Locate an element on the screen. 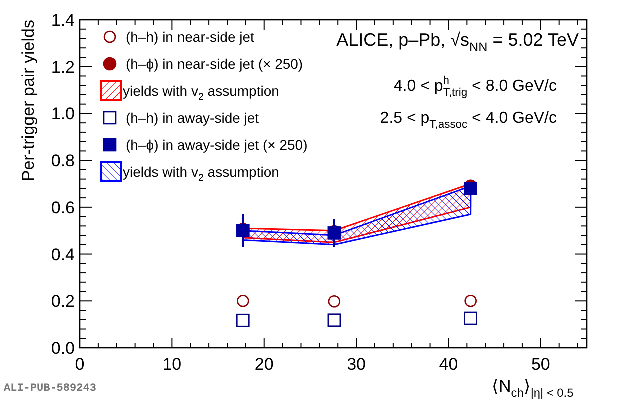 This screenshot has height=399, width=620. legend-label: (h–ϕ) in near-side jet (× 250) is located at coordinates (215, 64).